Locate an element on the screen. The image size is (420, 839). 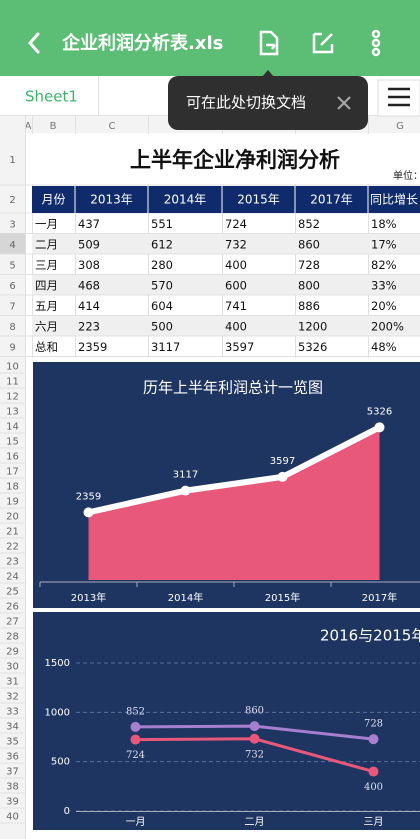
row-number: 12 is located at coordinates (12, 397).